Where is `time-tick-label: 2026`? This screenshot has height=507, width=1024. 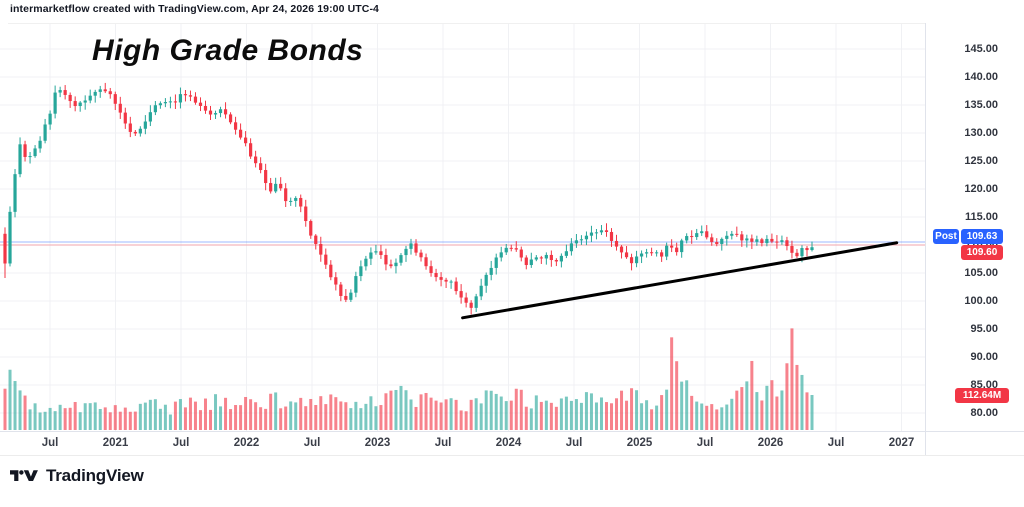 time-tick-label: 2026 is located at coordinates (770, 443).